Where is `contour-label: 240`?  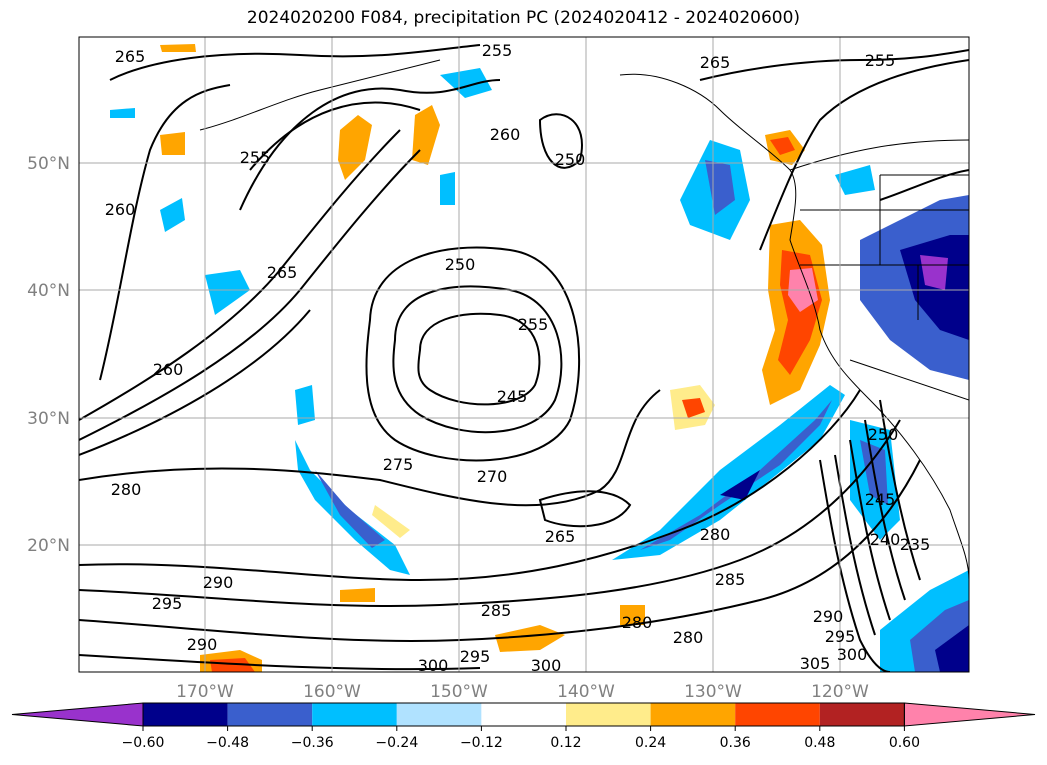 contour-label: 240 is located at coordinates (885, 539).